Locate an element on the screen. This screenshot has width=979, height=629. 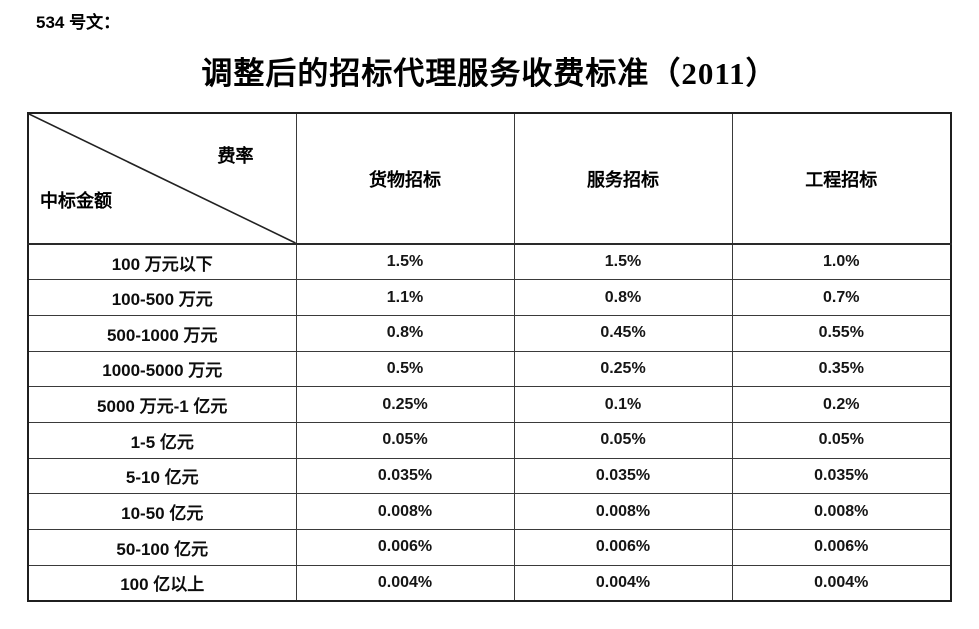
corner-label-amount: 中标金额 is located at coordinates (76, 201).